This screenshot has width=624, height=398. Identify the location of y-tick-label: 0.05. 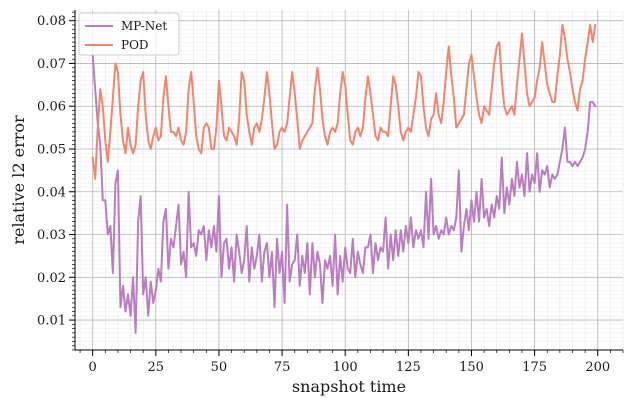
(51, 149).